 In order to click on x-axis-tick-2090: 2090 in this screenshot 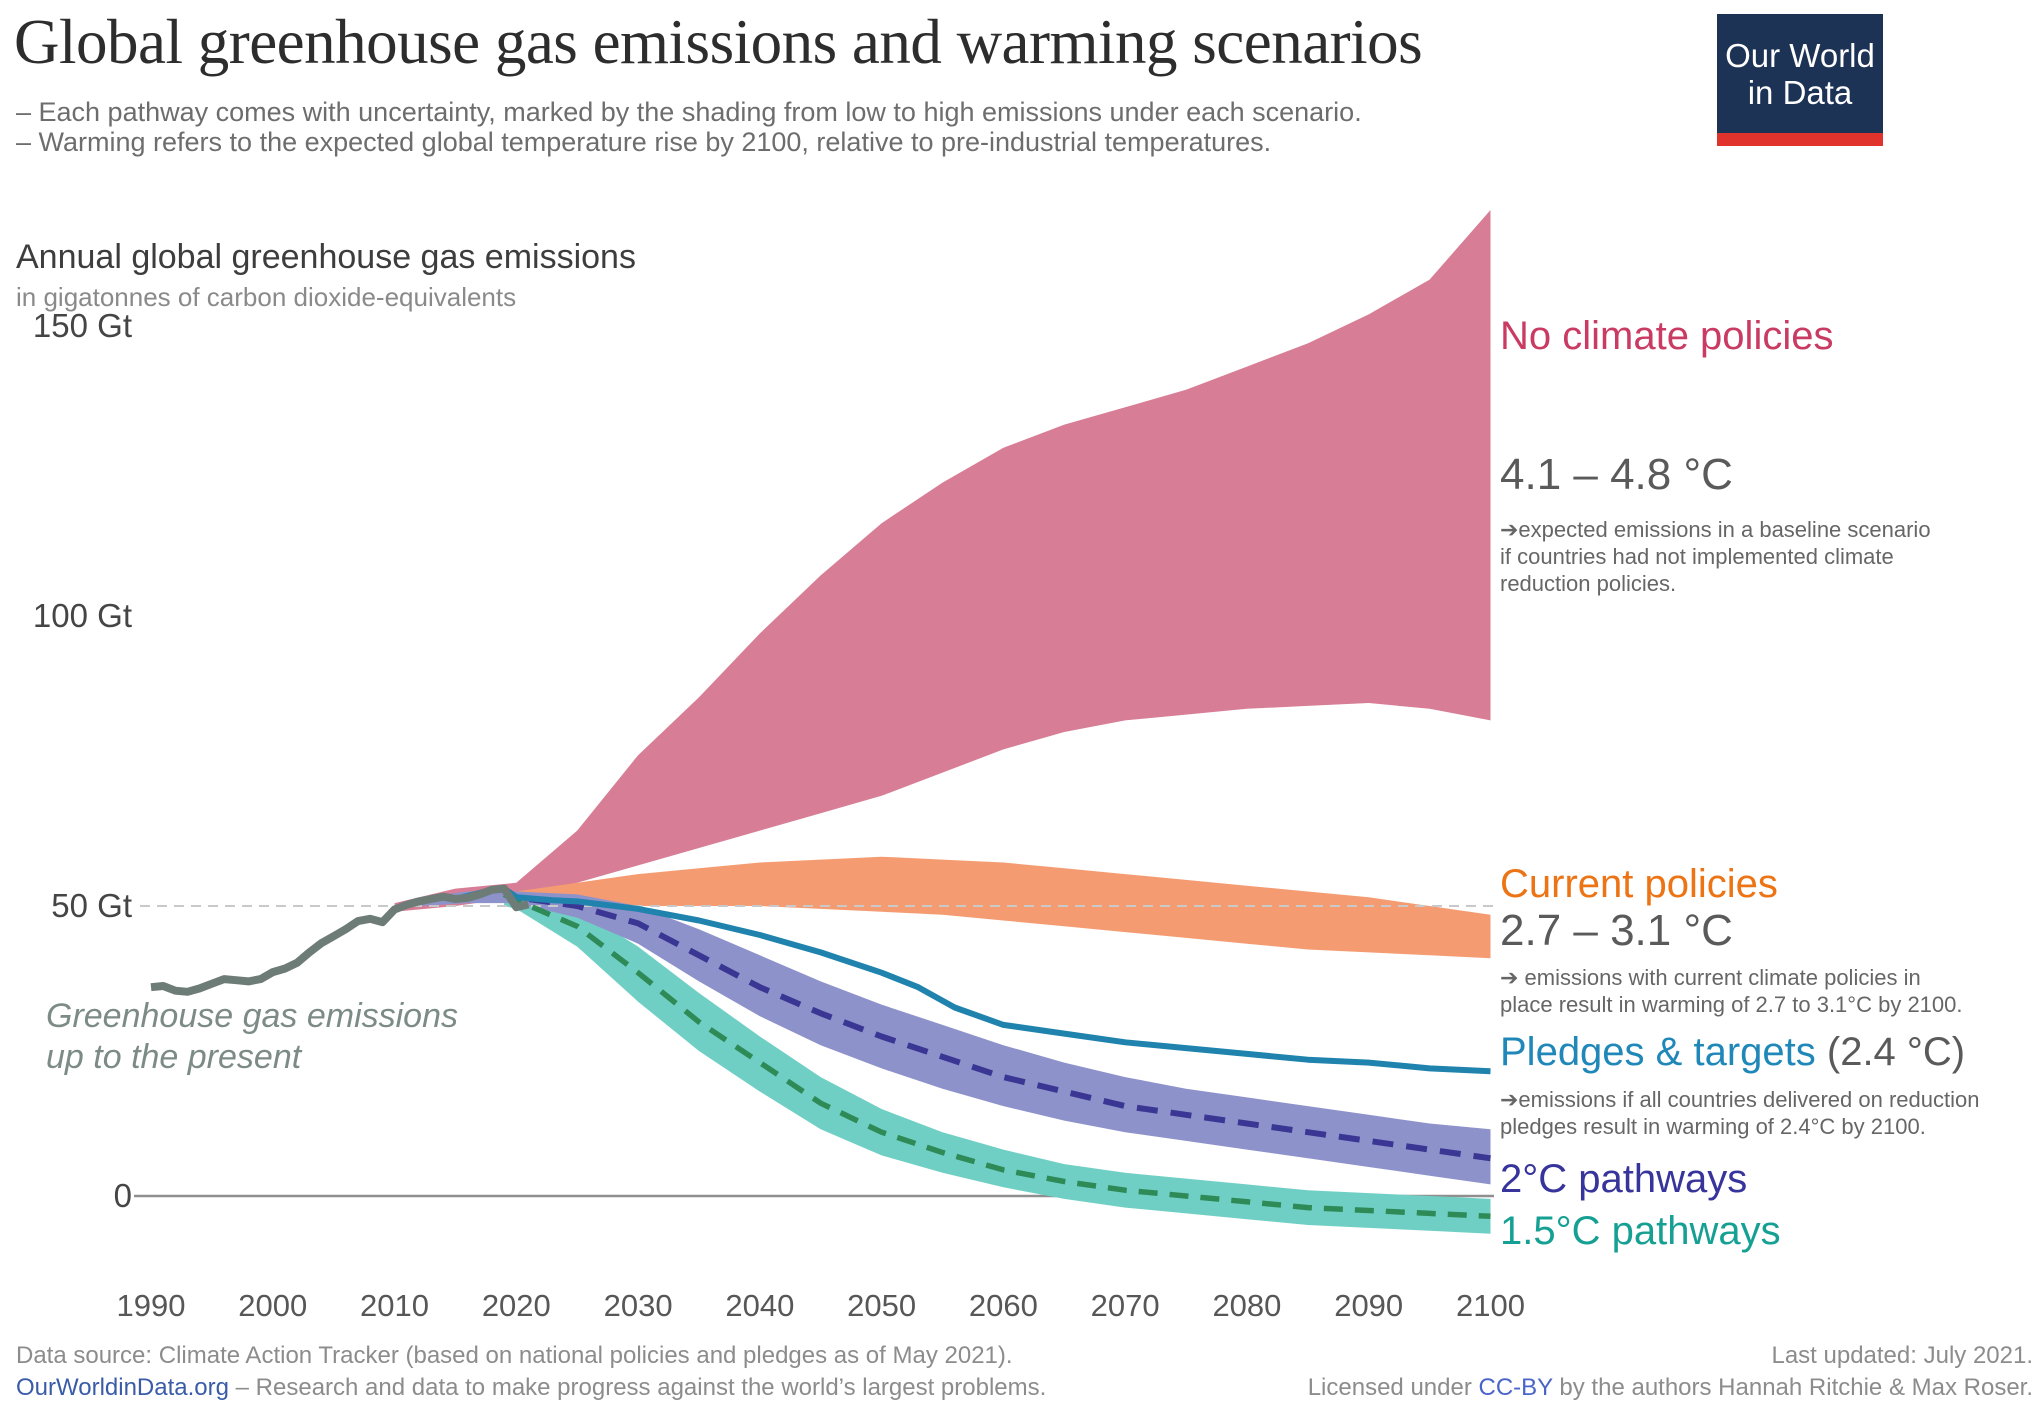, I will do `click(1369, 1305)`.